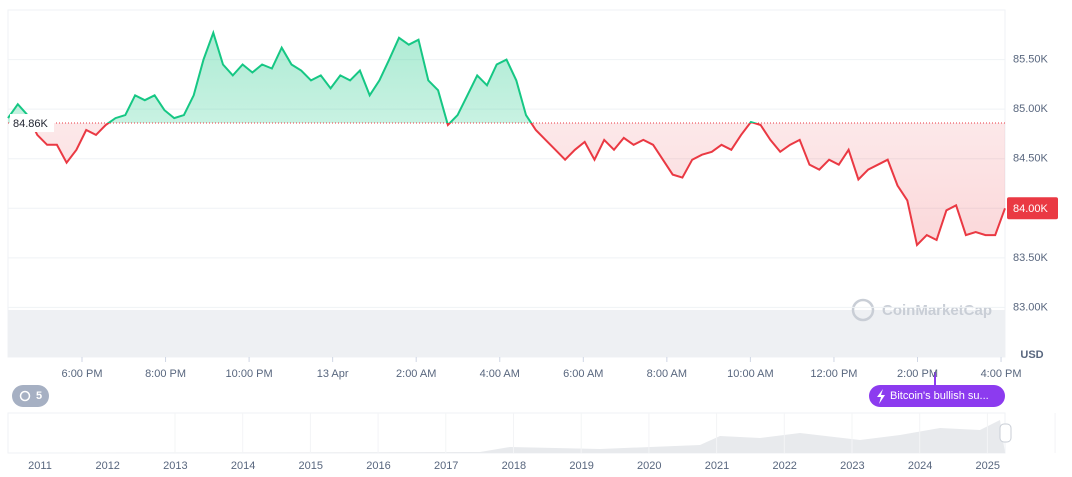 The height and width of the screenshot is (477, 1072). What do you see at coordinates (509, 433) in the screenshot?
I see `navigator` at bounding box center [509, 433].